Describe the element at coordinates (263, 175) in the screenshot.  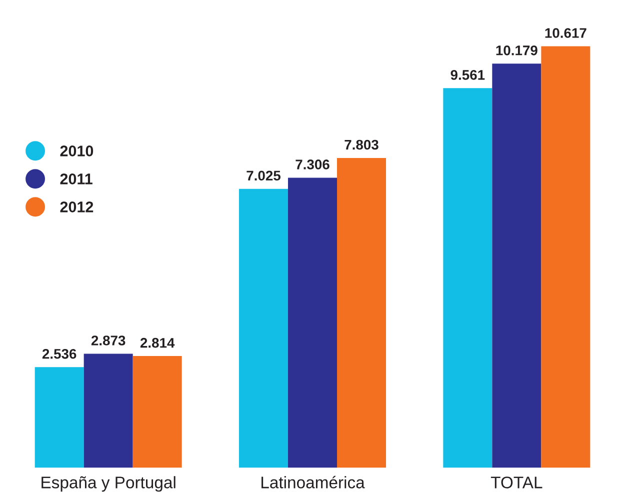
I see `data-label: 7.025` at that location.